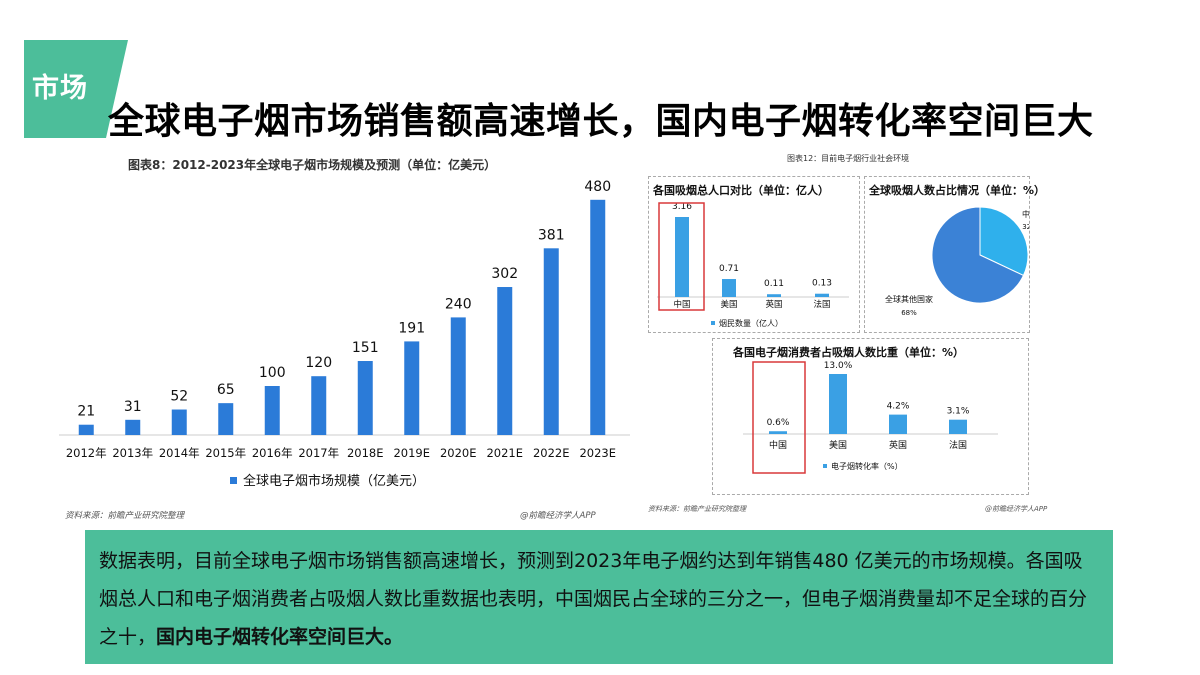  Describe the element at coordinates (318, 453) in the screenshot. I see `tick-label: 2017年` at that location.